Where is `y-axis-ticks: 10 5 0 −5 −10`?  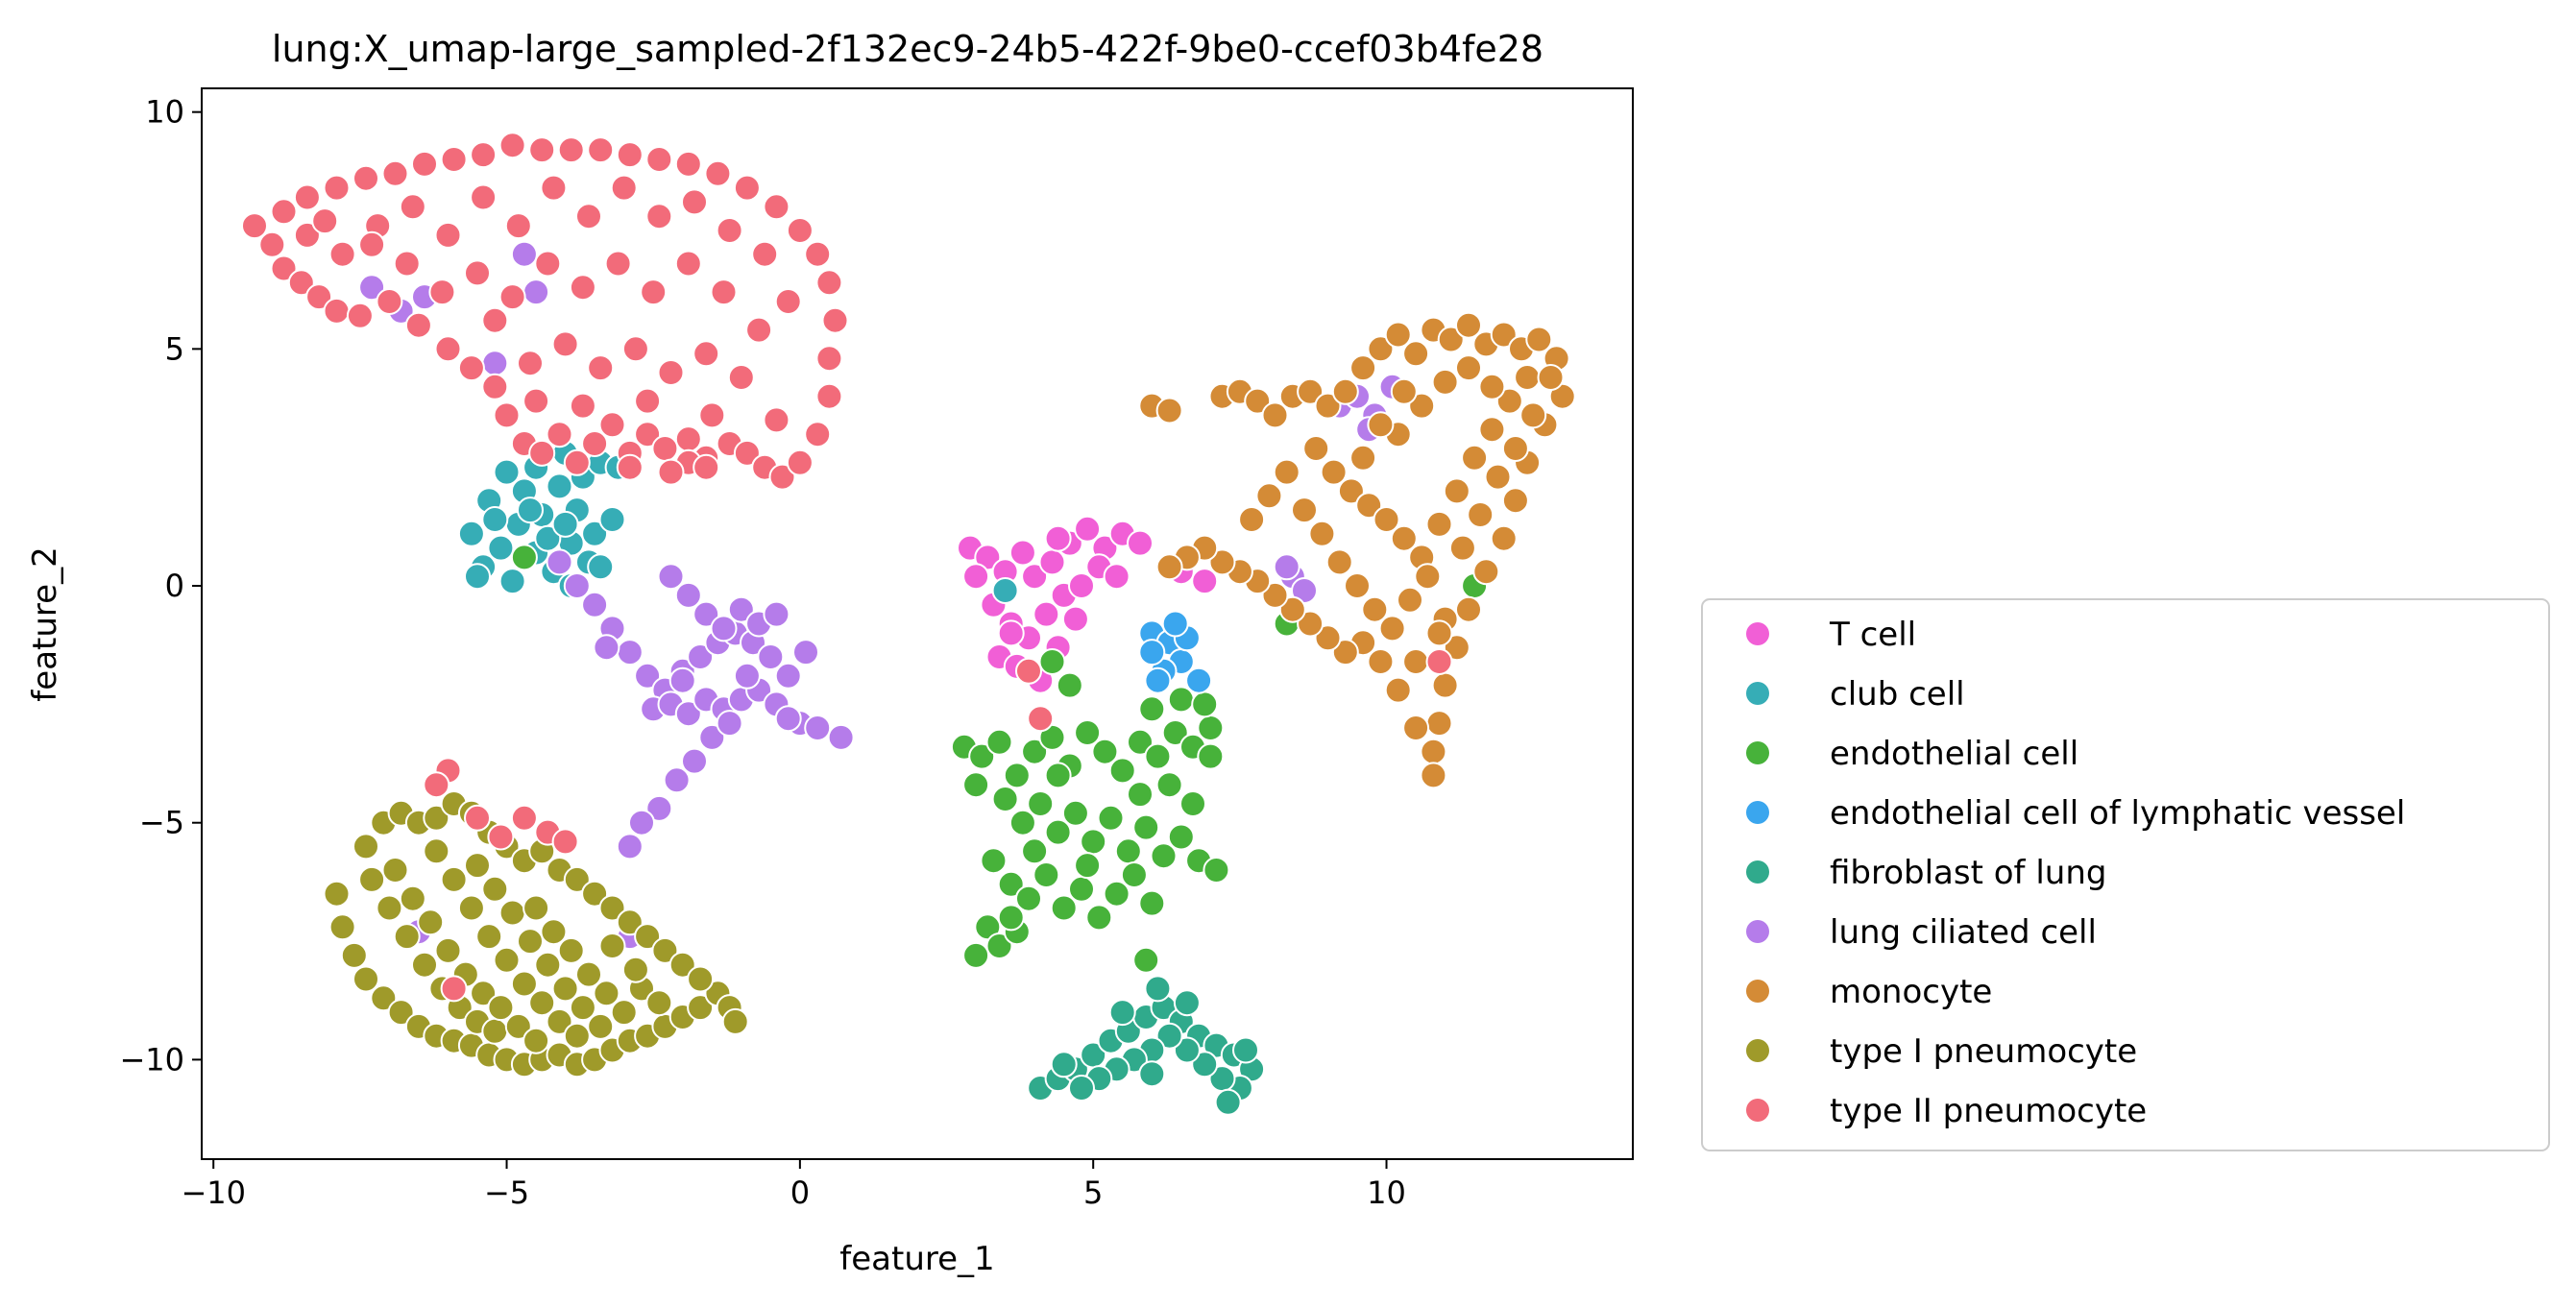 y-axis-ticks: 10 5 0 −5 −10 is located at coordinates (160, 586).